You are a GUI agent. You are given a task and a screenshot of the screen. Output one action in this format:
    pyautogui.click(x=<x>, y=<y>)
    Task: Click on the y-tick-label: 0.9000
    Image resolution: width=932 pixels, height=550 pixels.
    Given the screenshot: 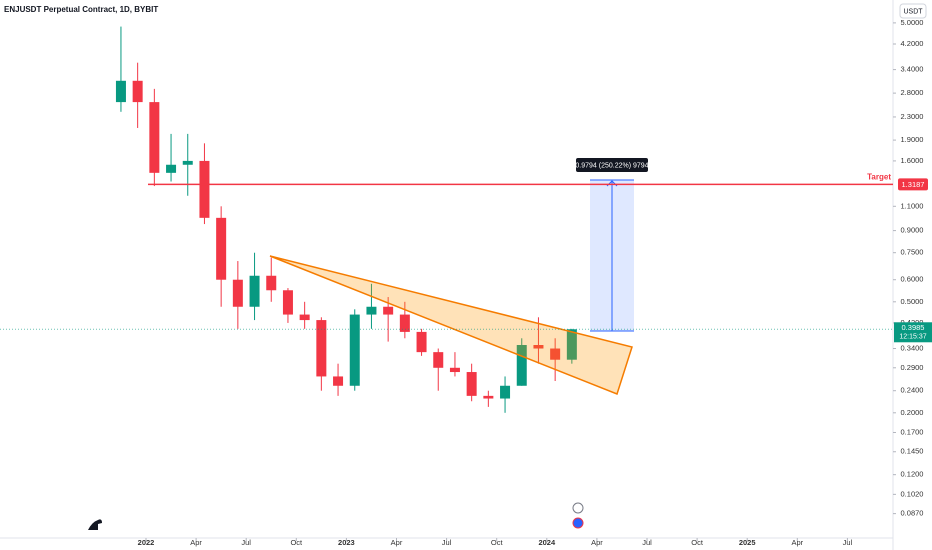 What is the action you would take?
    pyautogui.click(x=912, y=230)
    